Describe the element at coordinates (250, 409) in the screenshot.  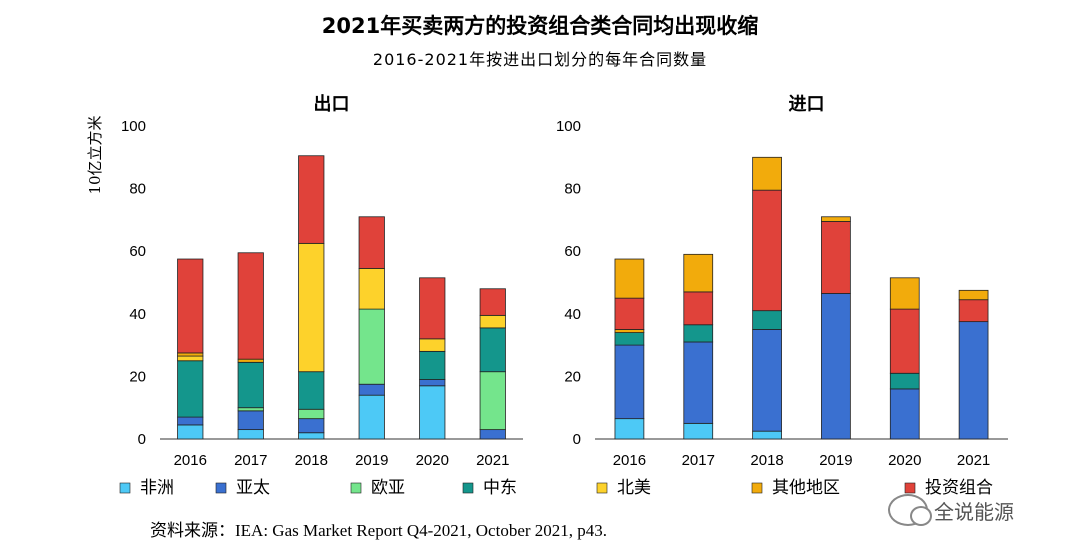
I see `bar-segment-欧亚-2017` at that location.